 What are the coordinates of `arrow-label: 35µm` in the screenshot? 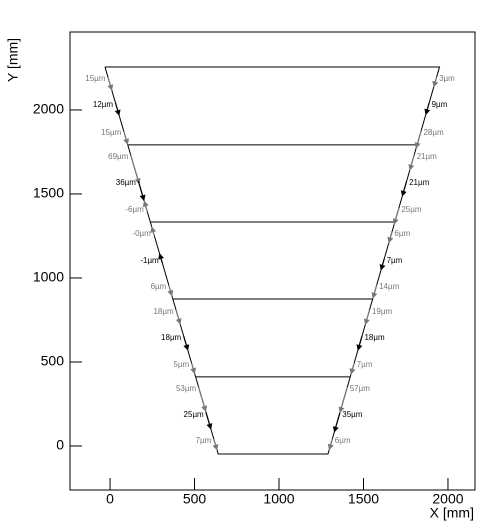 It's located at (352, 414).